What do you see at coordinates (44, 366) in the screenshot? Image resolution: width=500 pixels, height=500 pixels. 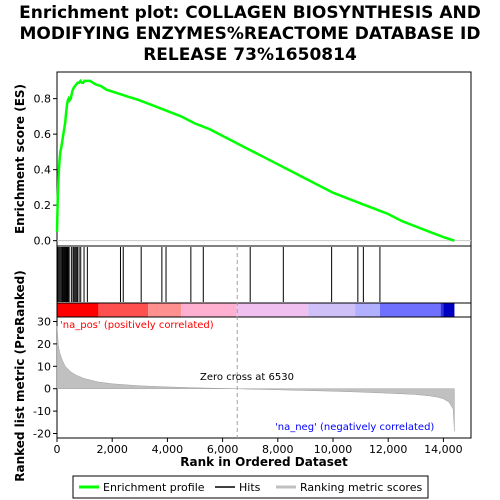 I see `metric-tick-label: 10` at bounding box center [44, 366].